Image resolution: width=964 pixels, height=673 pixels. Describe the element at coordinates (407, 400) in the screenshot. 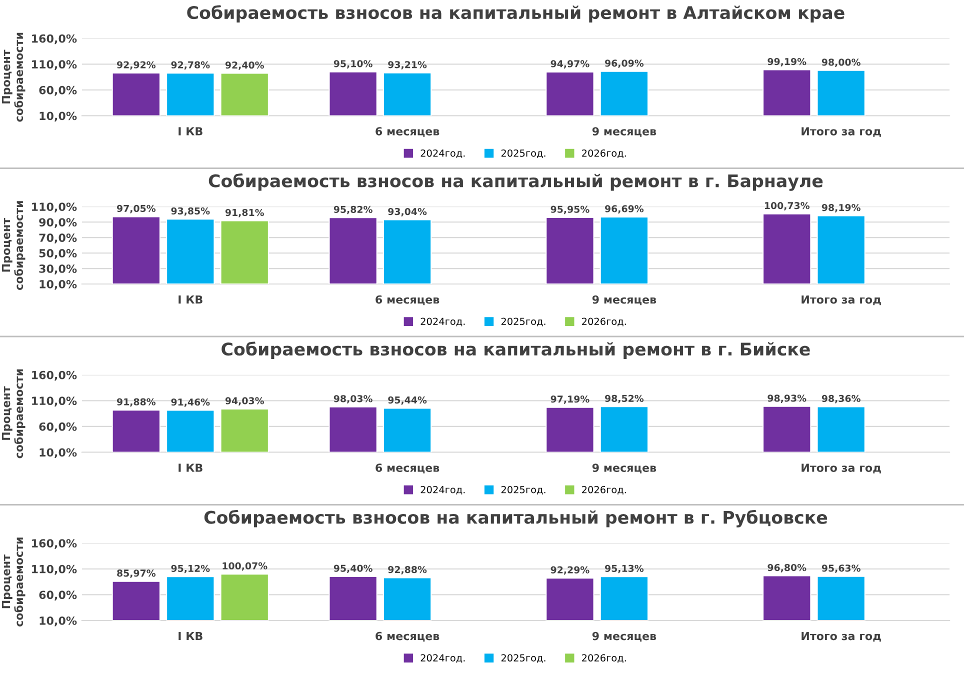

I see `data-label: 95,44%` at that location.